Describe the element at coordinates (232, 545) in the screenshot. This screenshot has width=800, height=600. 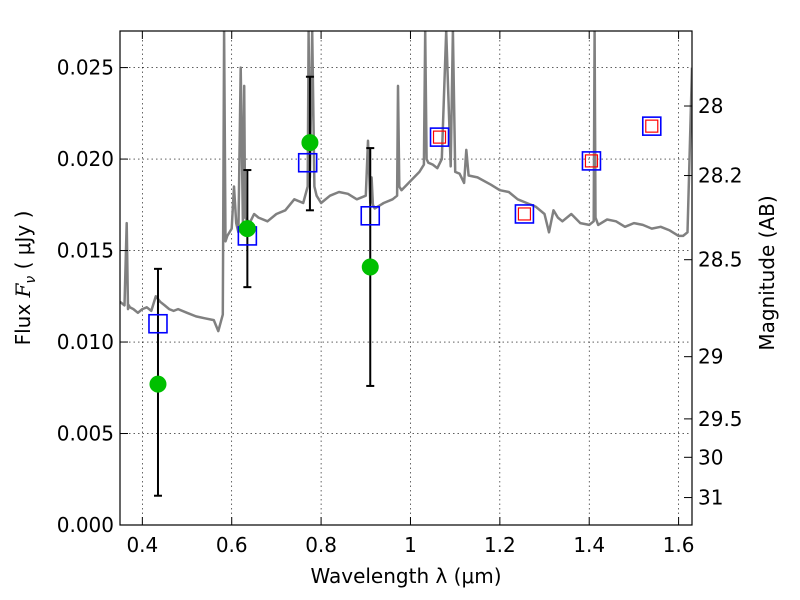
I see `x-tick-label: 0.6` at that location.